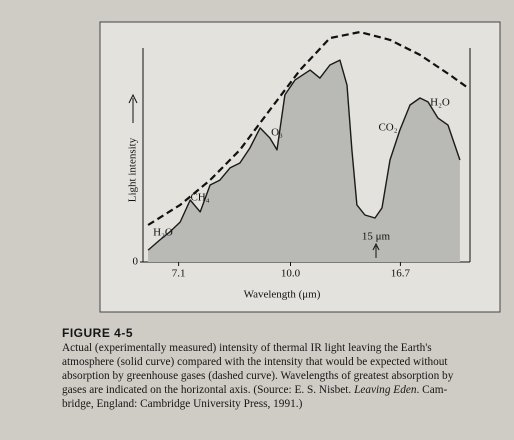 This screenshot has width=514, height=440. What do you see at coordinates (291, 274) in the screenshot?
I see `x-tick-label: 10.0` at bounding box center [291, 274].